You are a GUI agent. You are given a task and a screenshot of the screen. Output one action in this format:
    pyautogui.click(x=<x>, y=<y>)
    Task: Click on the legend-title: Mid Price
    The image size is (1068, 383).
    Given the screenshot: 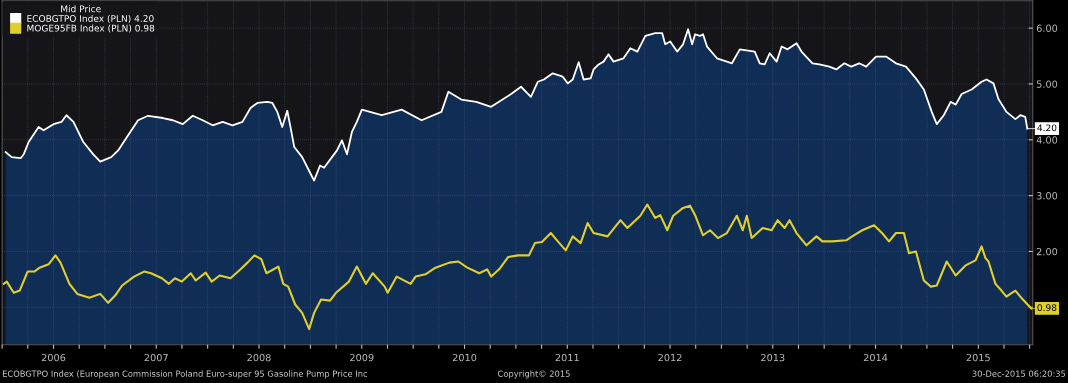 What is the action you would take?
    pyautogui.click(x=81, y=9)
    